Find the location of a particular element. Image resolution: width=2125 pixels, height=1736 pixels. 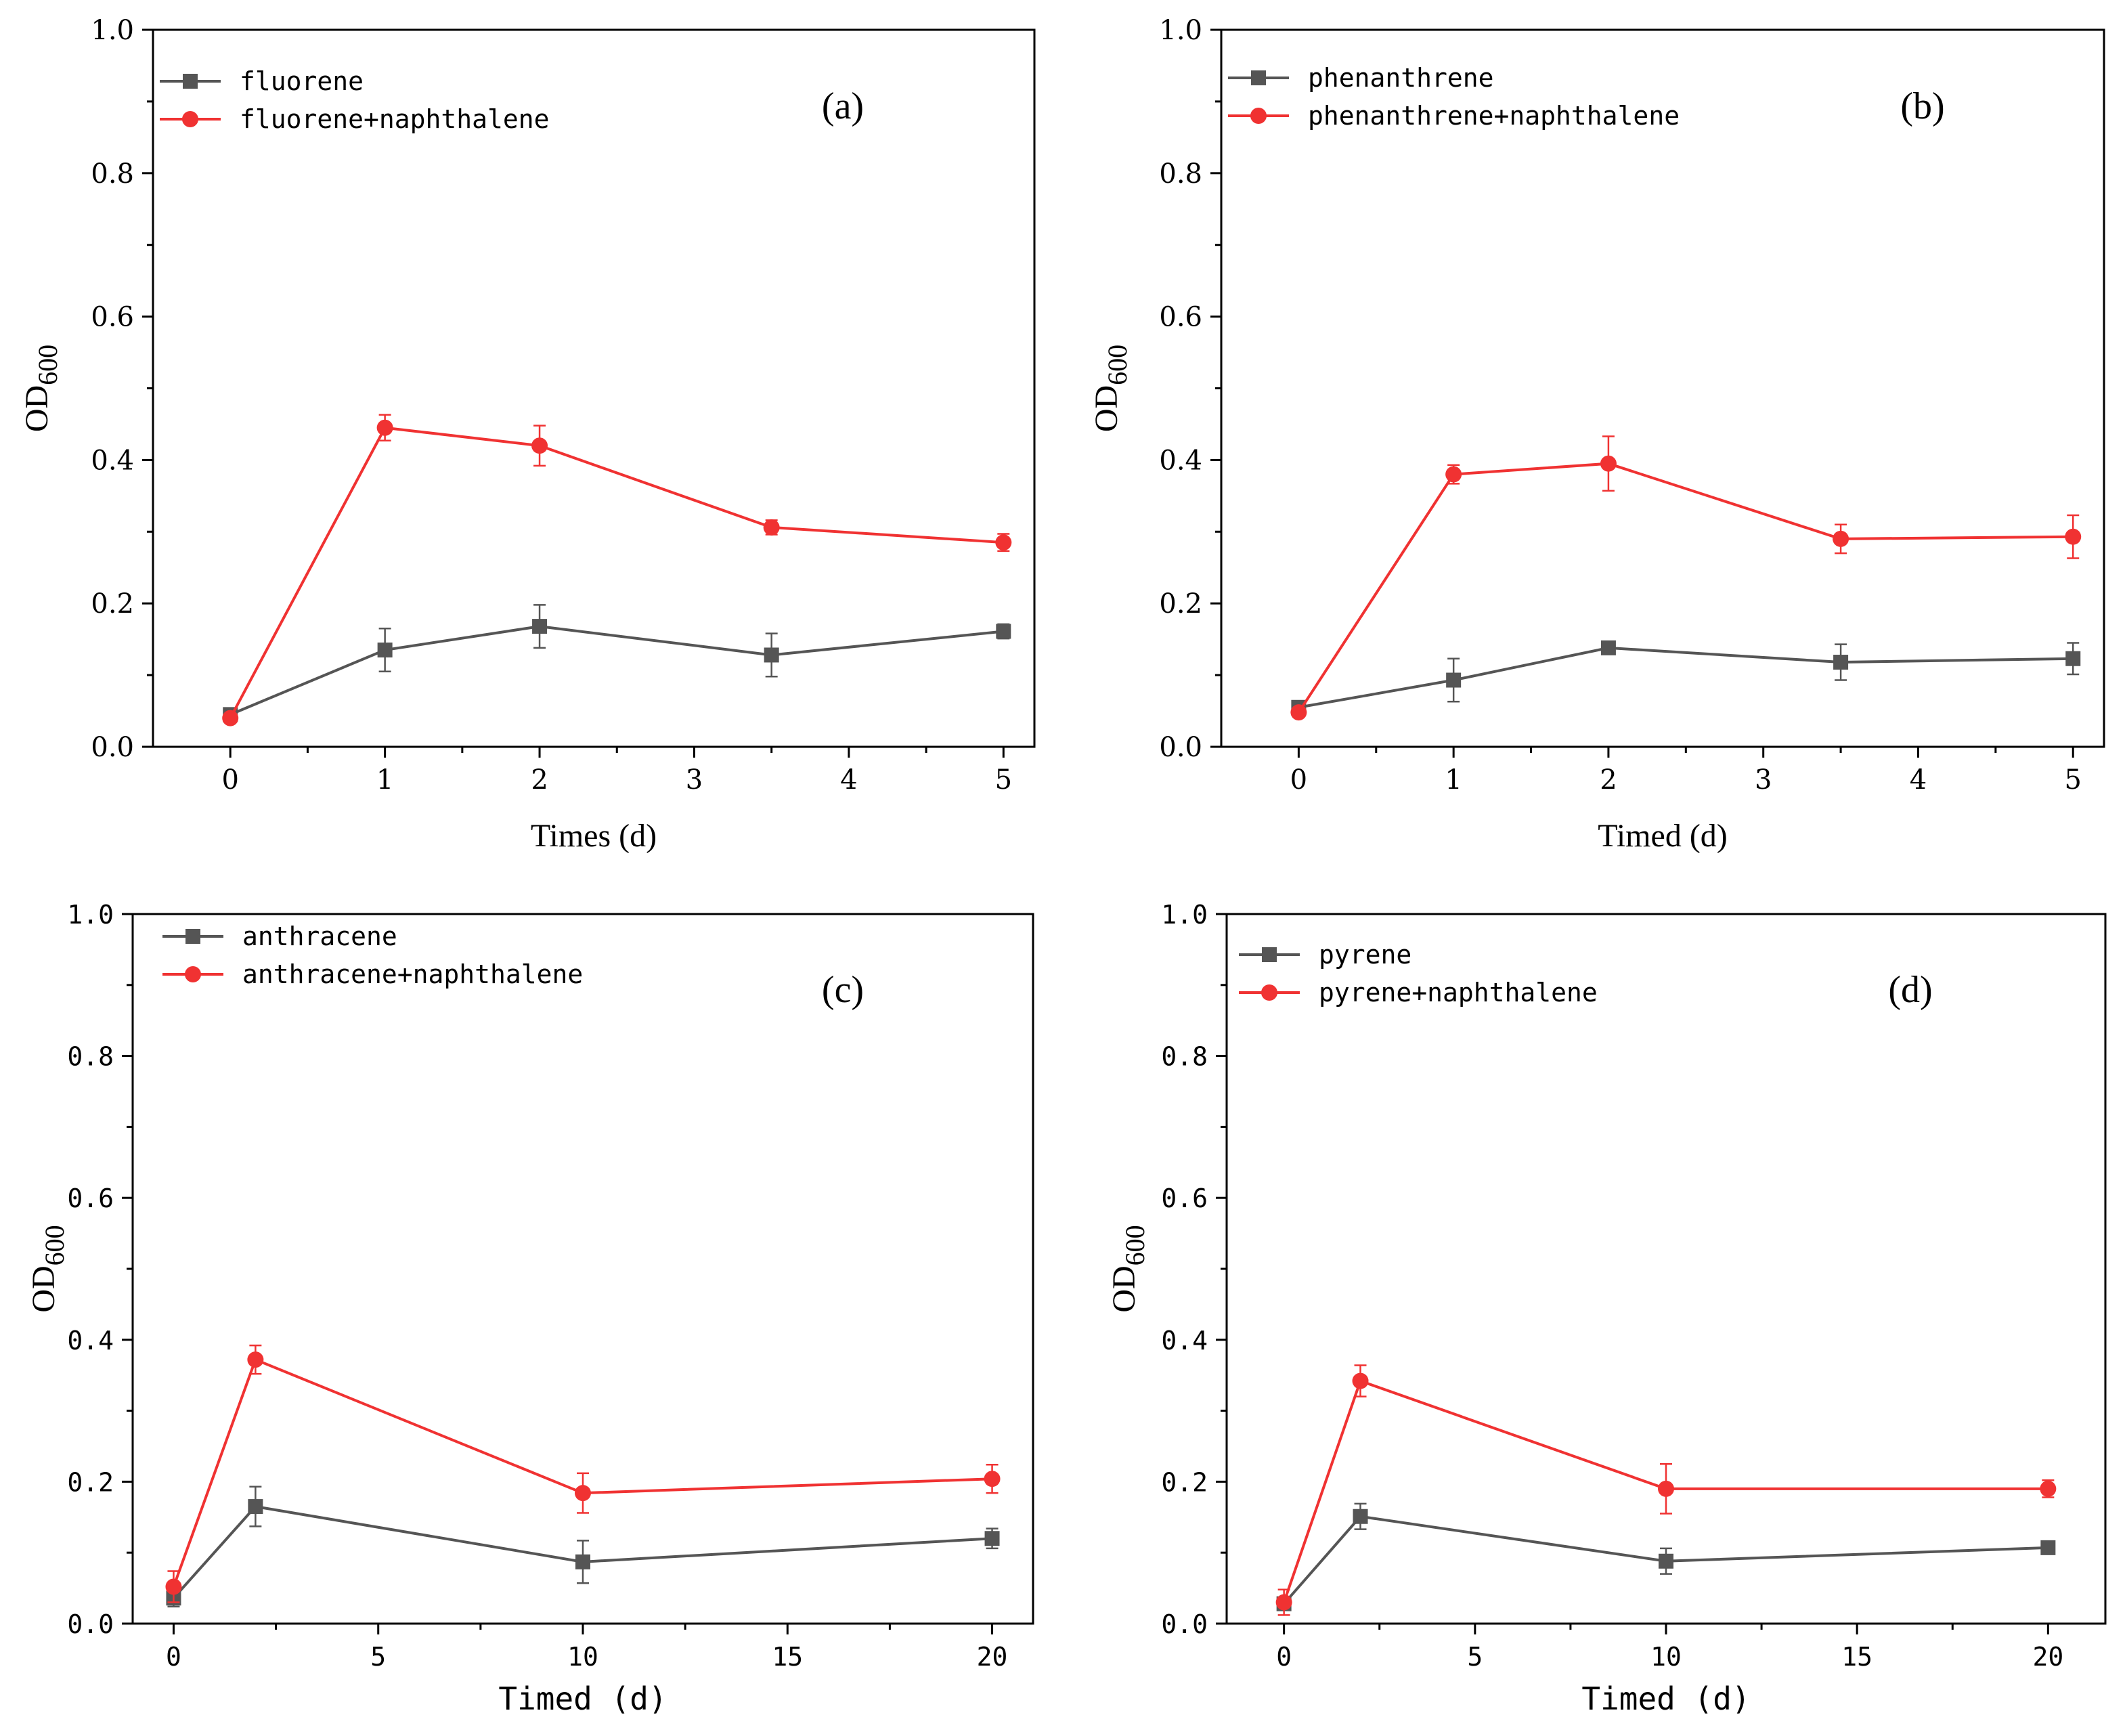

series-pyrene is located at coordinates (1666, 1556).